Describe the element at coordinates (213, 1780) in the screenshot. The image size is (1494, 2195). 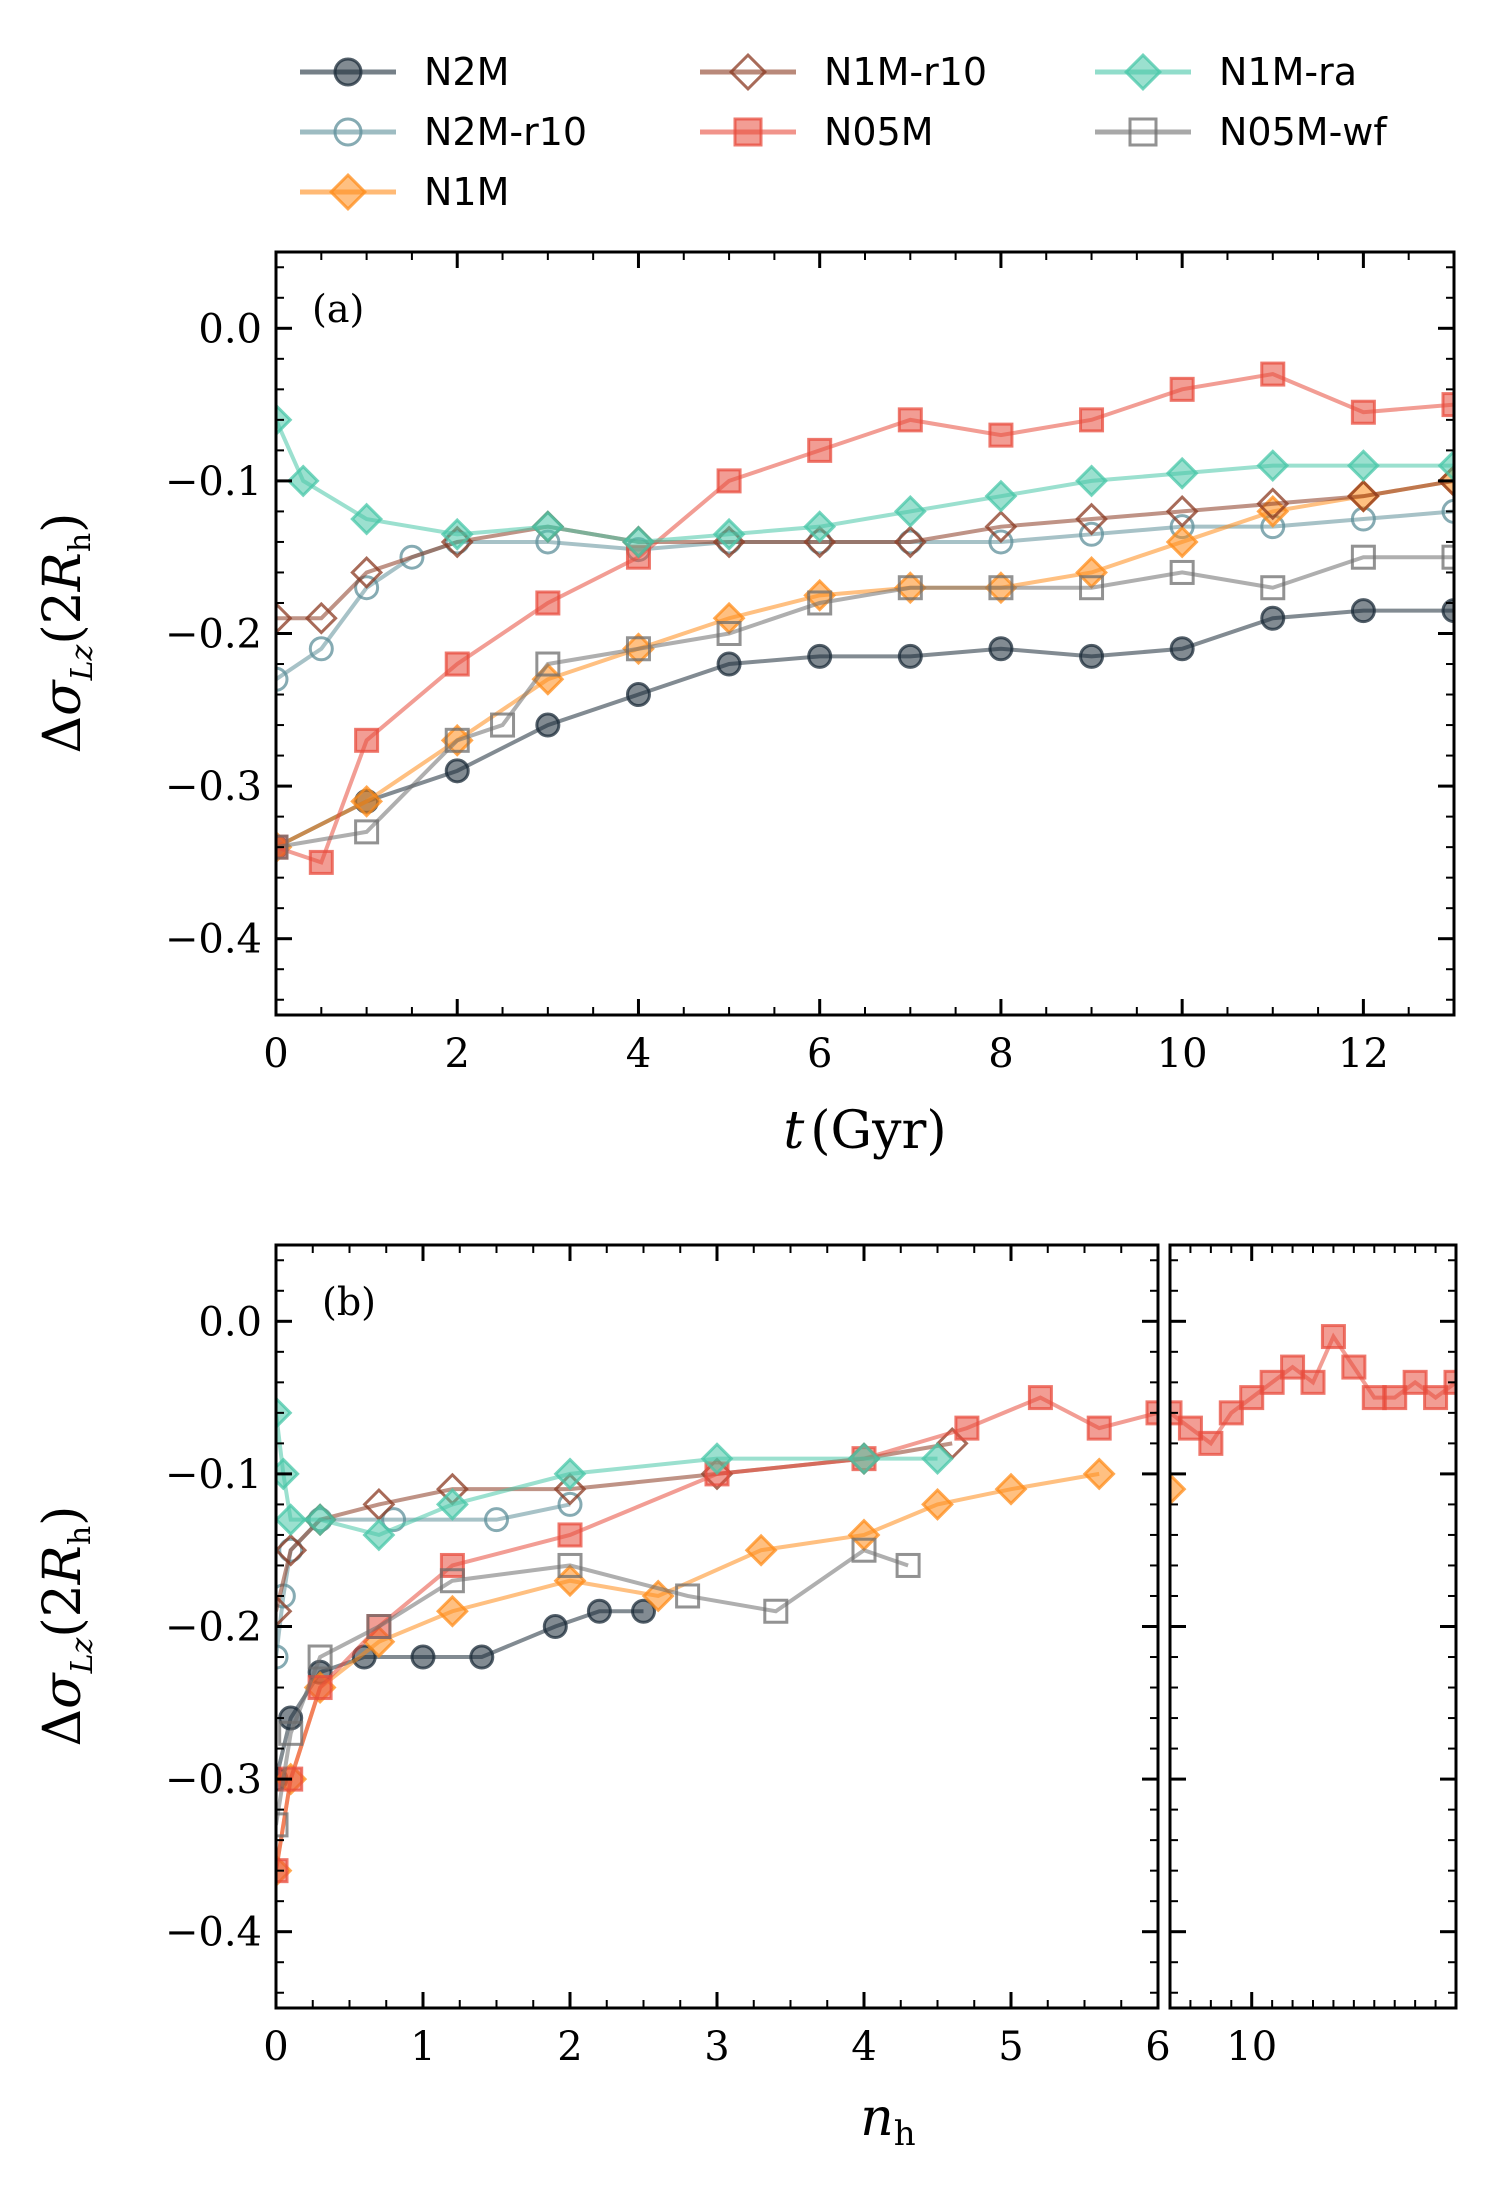
I see `y-tick-label: −0.3` at that location.